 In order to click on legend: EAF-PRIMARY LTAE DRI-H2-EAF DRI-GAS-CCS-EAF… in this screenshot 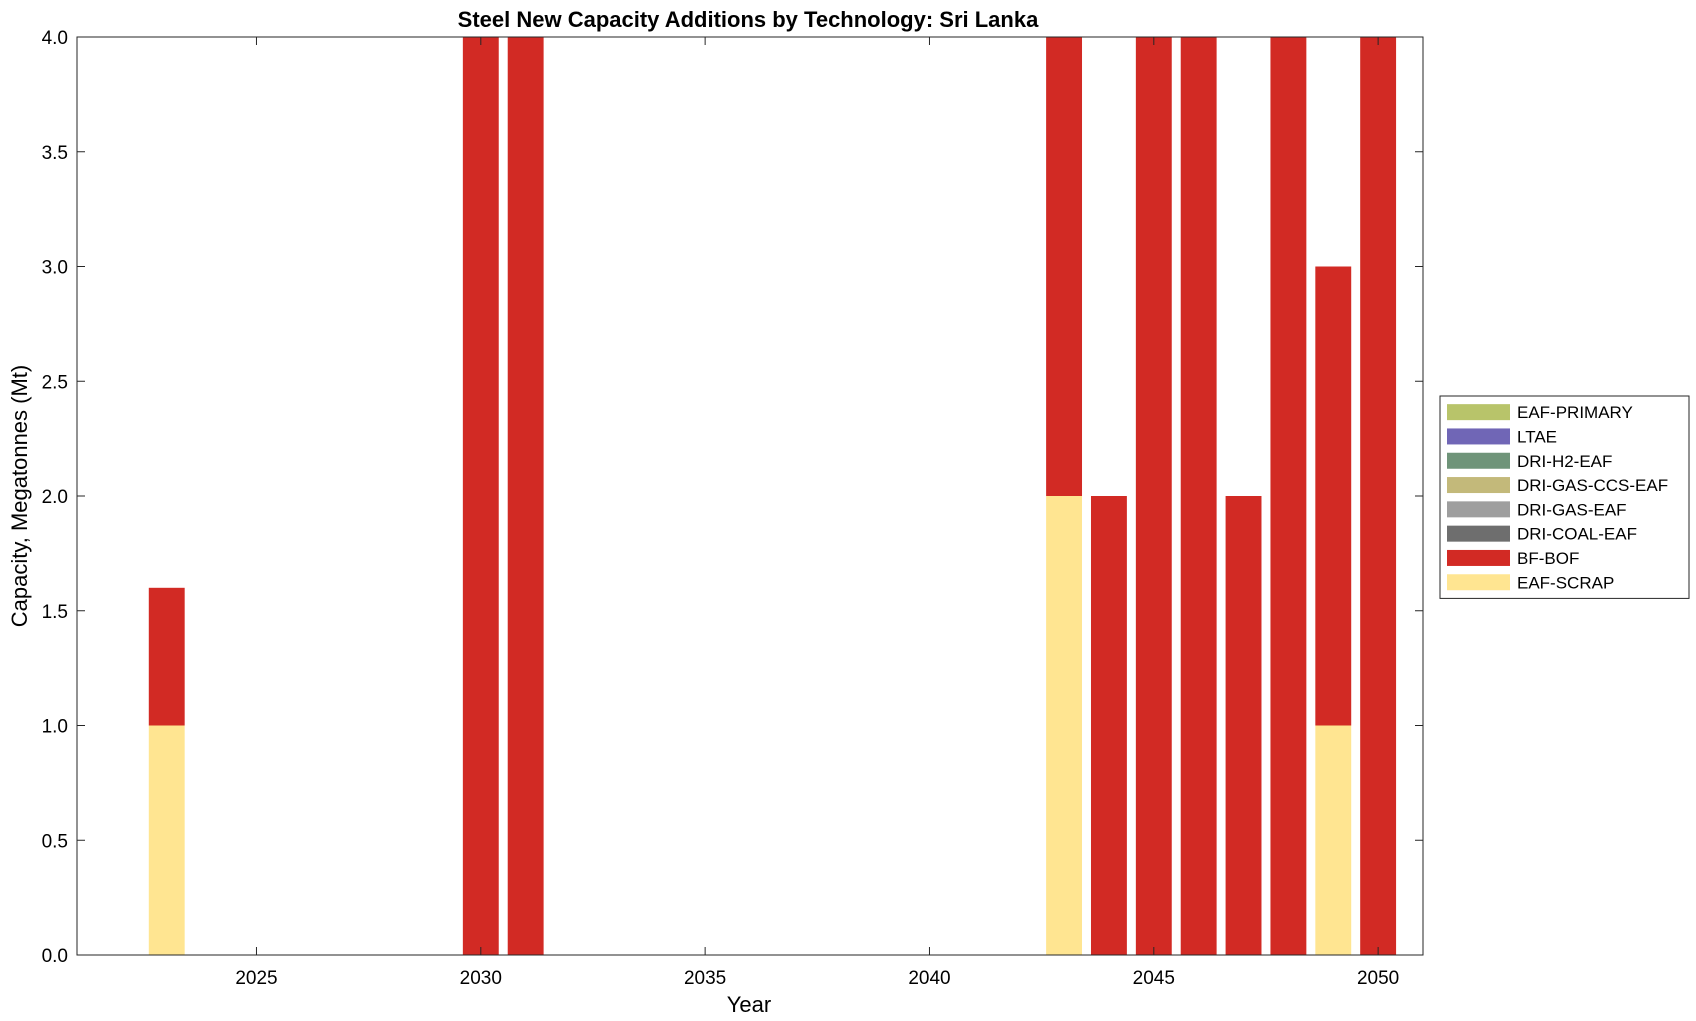, I will do `click(1564, 497)`.